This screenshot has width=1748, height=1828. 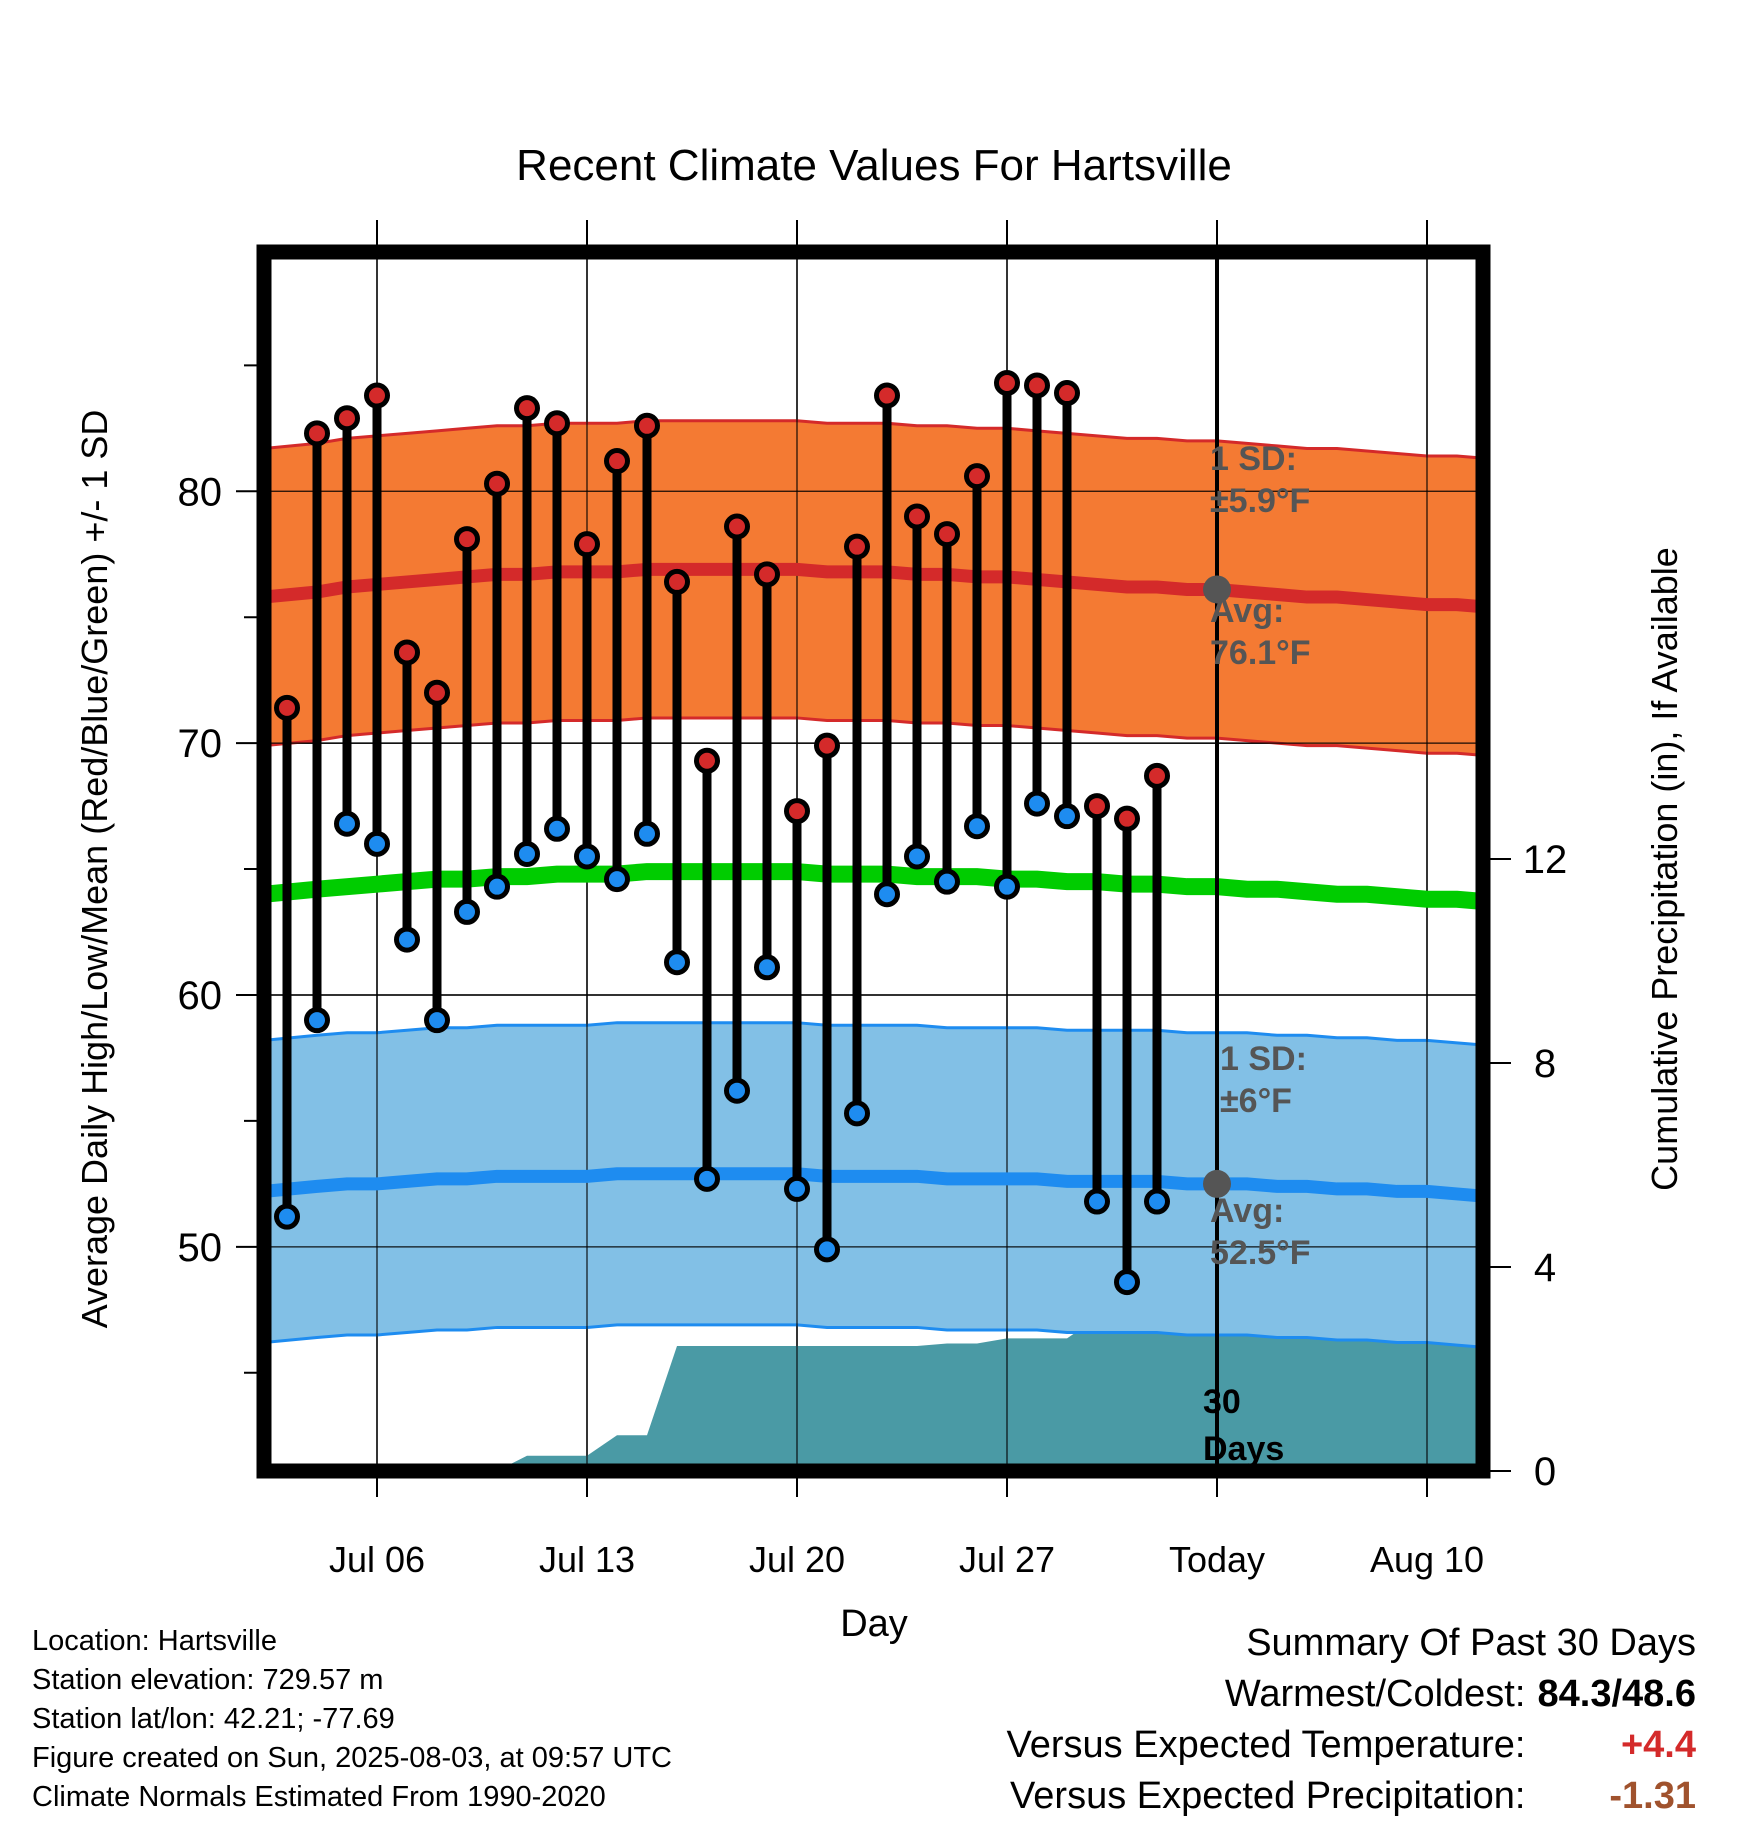 I want to click on info-normals: Climate Normals Estimated From 1990-2020, so click(x=319, y=1797).